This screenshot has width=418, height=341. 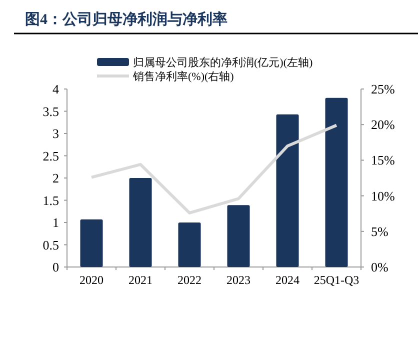 I want to click on y-tick-label: 4, so click(x=56, y=89).